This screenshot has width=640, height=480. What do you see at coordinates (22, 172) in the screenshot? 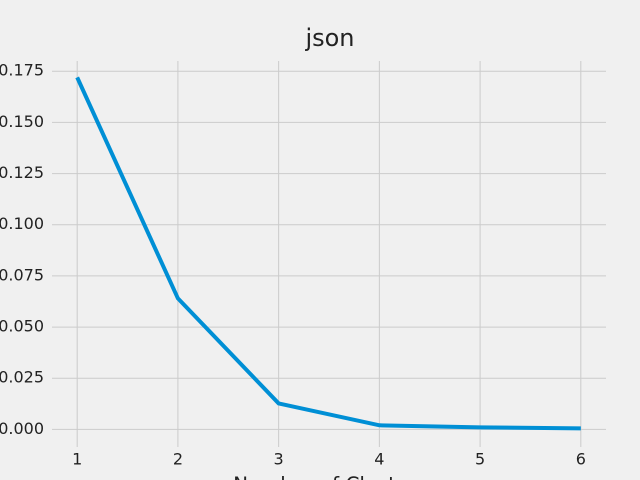
I see `y-tick-label: 0.125` at bounding box center [22, 172].